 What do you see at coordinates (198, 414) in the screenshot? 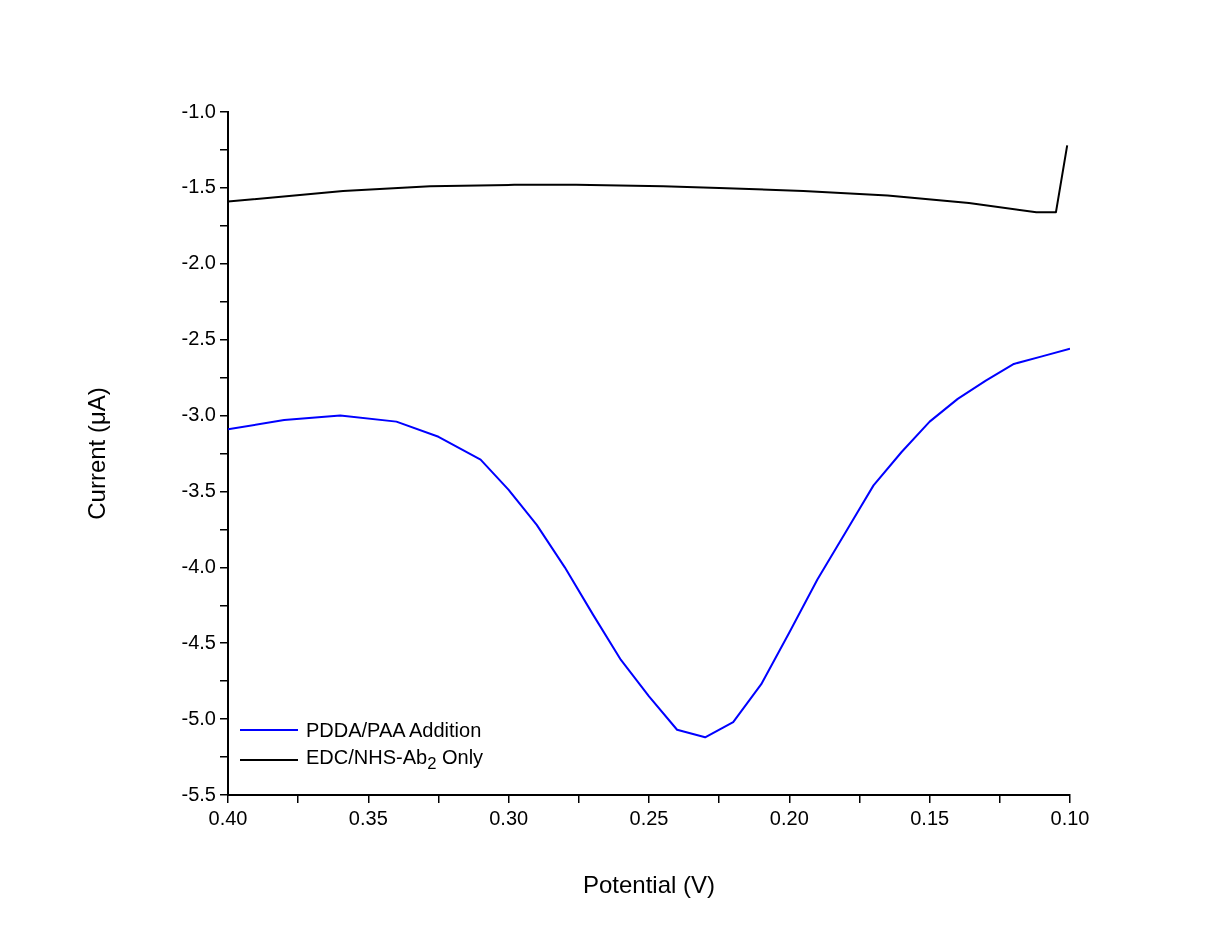
I see `y-tick-label: -3.0` at bounding box center [198, 414].